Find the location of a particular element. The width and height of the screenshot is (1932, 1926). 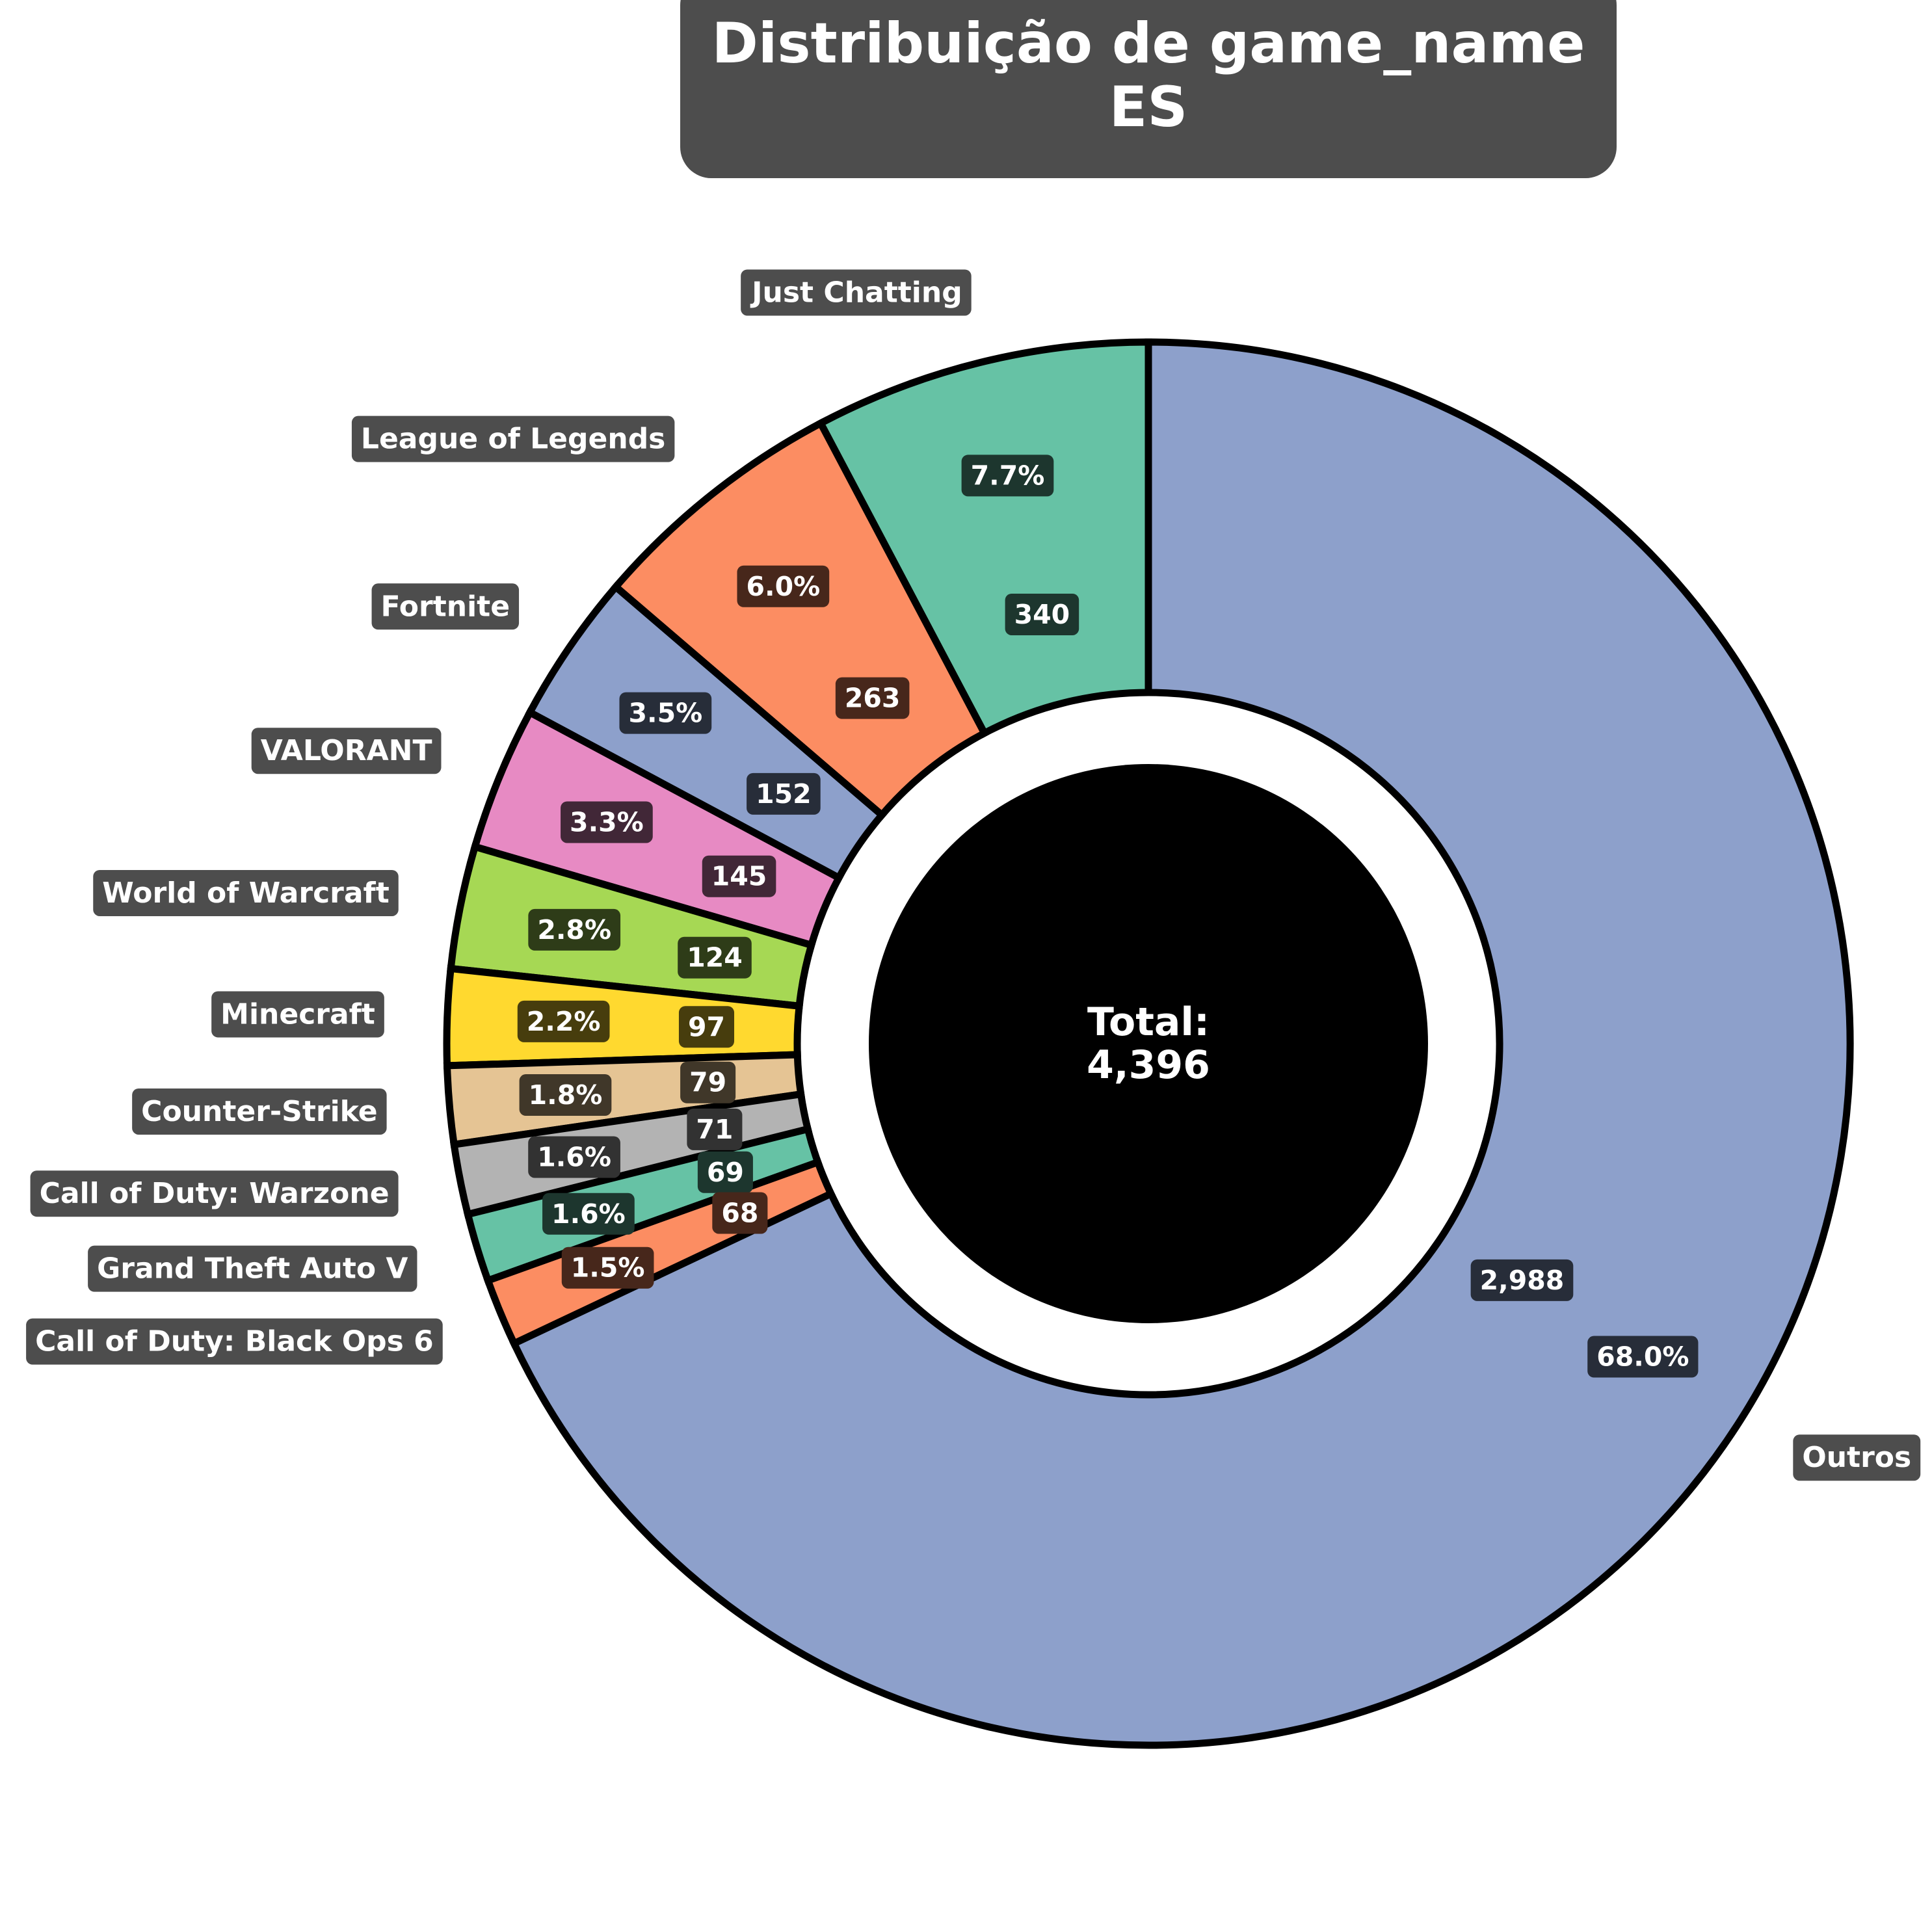

category-label-grand-theft-auto-v-text: Grand Theft Auto V is located at coordinates (252, 1269).